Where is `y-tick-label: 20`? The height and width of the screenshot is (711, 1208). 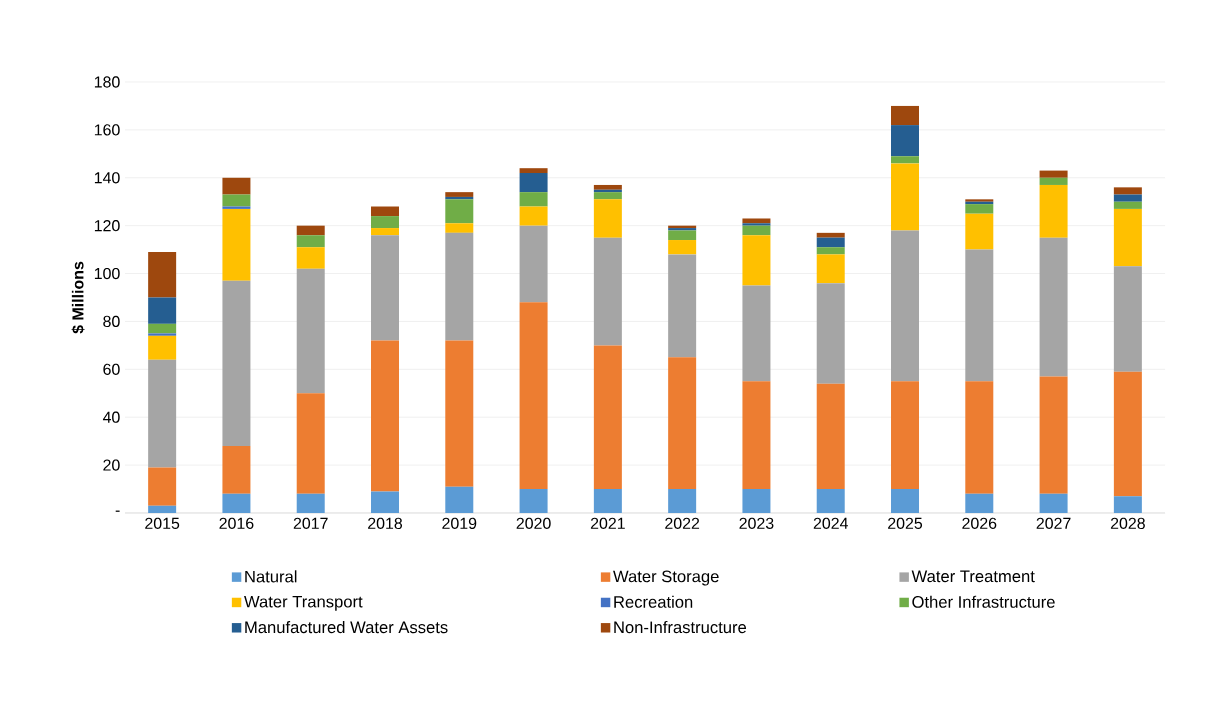
y-tick-label: 20 is located at coordinates (111, 465).